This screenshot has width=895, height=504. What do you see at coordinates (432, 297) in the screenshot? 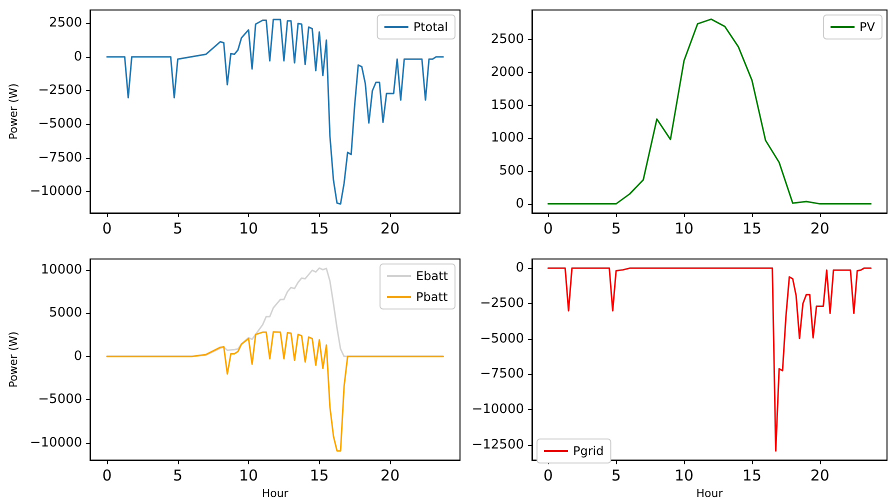
I see `legend-label: Pbatt` at bounding box center [432, 297].